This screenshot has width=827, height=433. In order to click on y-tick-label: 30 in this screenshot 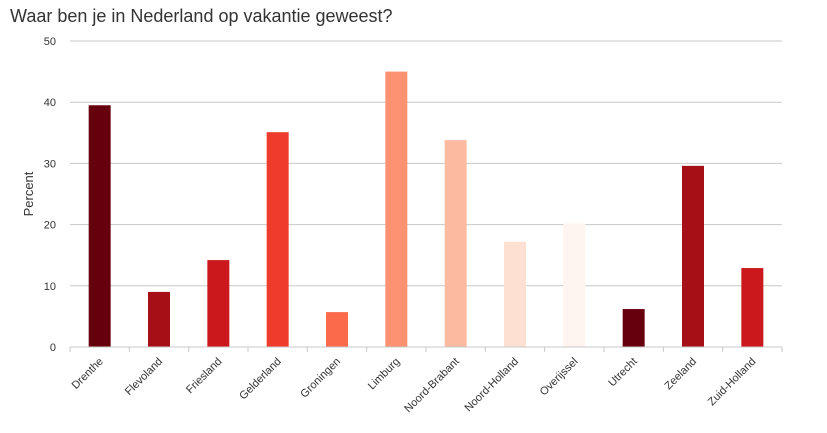, I will do `click(50, 164)`.